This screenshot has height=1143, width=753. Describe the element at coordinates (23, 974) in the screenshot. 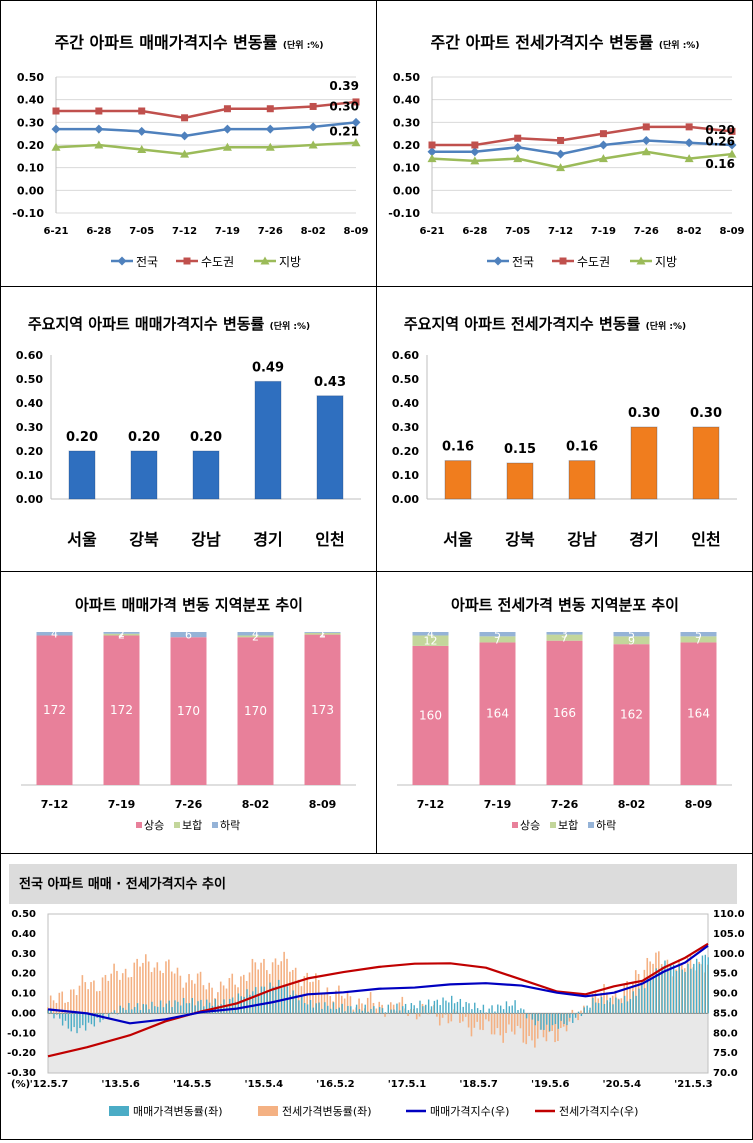

I see `left-tick-label: 0.20` at that location.